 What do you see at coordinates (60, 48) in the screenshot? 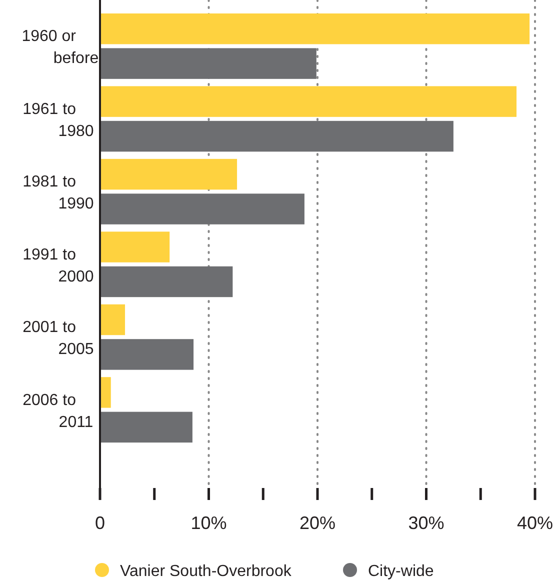
I see `y-tick-label: 1960 or before` at bounding box center [60, 48].